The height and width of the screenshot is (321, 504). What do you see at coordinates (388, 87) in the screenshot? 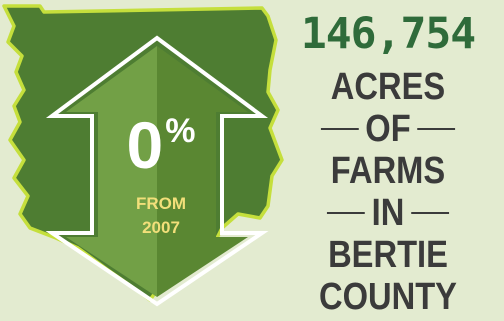
I see `caption-line: ACRES` at bounding box center [388, 87].